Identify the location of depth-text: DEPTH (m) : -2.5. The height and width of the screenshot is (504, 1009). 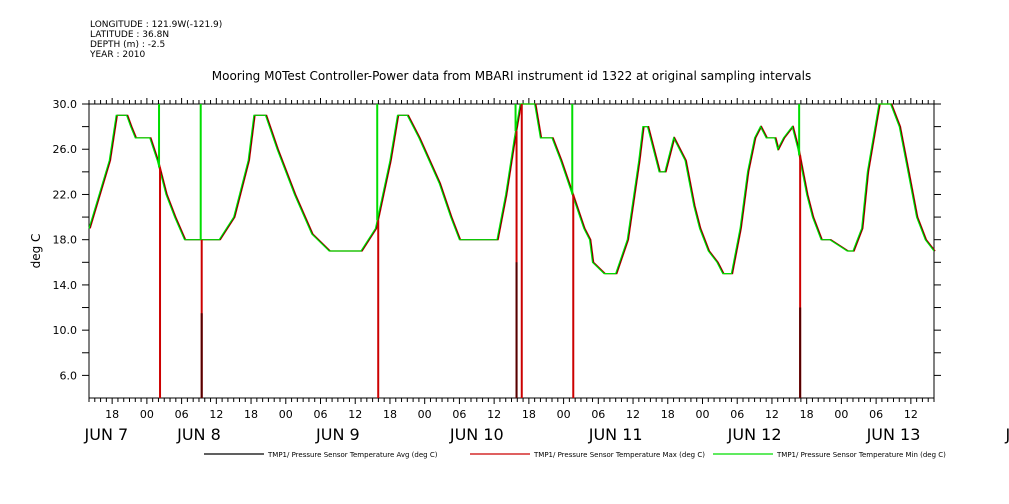
(128, 45).